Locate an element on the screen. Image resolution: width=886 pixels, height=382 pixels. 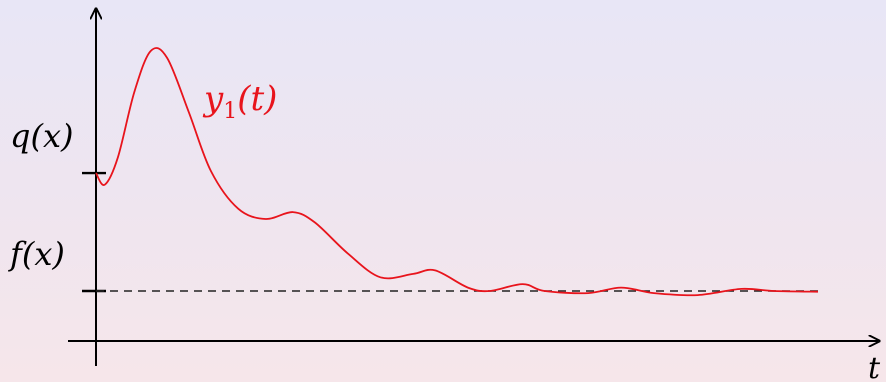
series-y1-label: y1(t) is located at coordinates (239, 101).